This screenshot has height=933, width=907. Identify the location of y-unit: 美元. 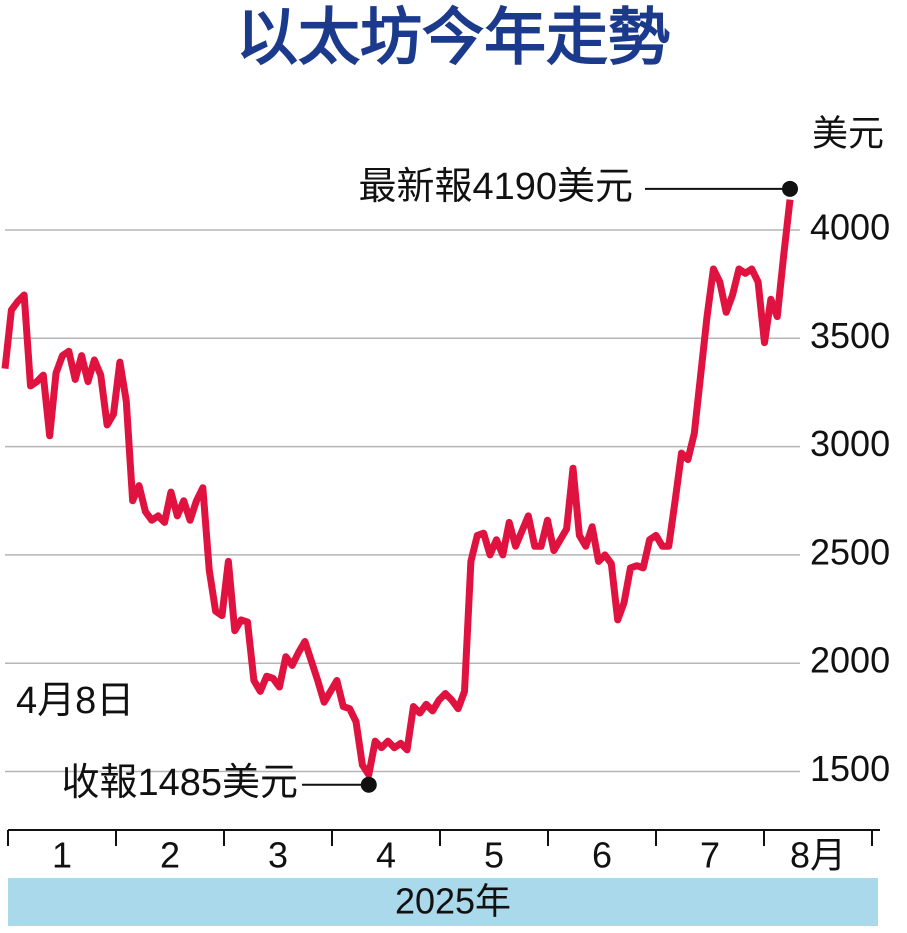
(848, 133).